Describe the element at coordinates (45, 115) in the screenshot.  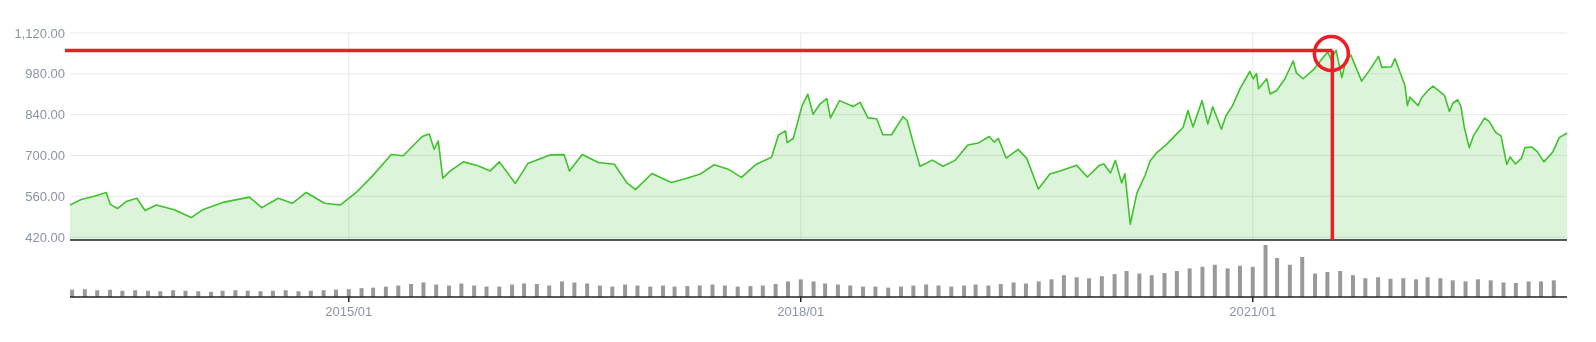
I see `y-tick-label: 840.00` at that location.